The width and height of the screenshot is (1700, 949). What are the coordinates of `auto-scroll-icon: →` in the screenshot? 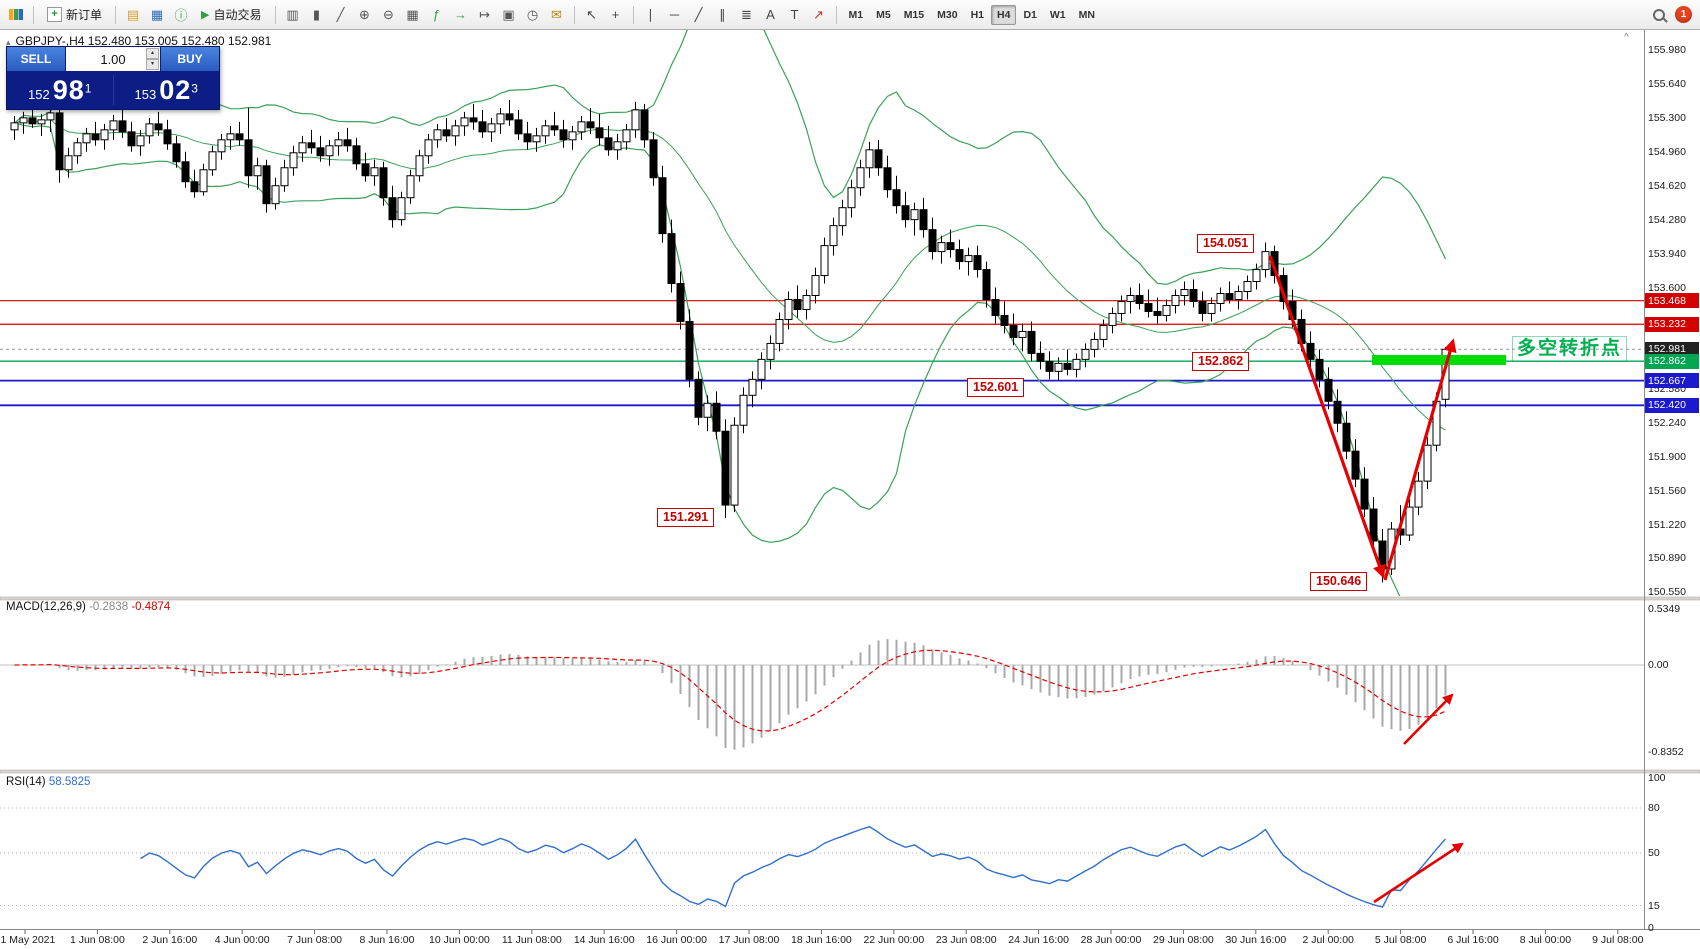 It's located at (460, 14).